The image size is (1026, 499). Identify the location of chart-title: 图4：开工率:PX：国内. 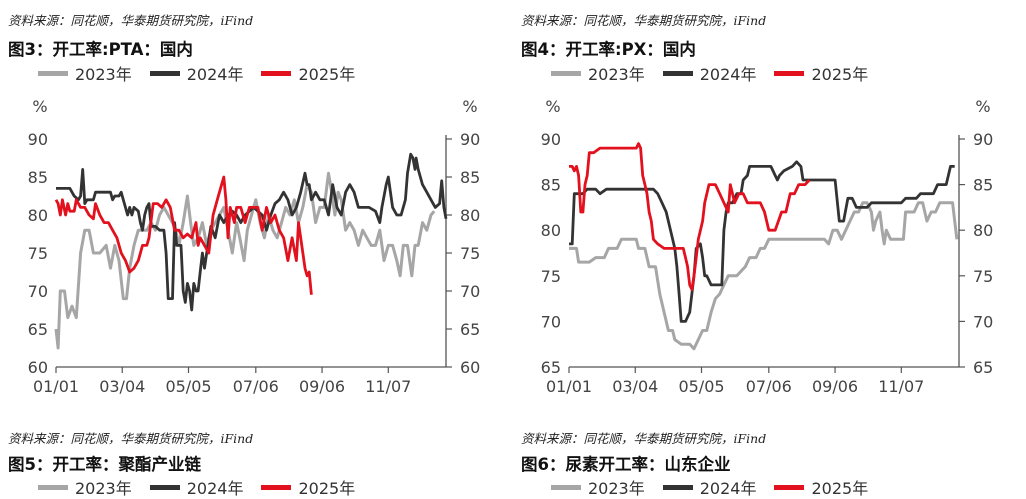
(608, 49).